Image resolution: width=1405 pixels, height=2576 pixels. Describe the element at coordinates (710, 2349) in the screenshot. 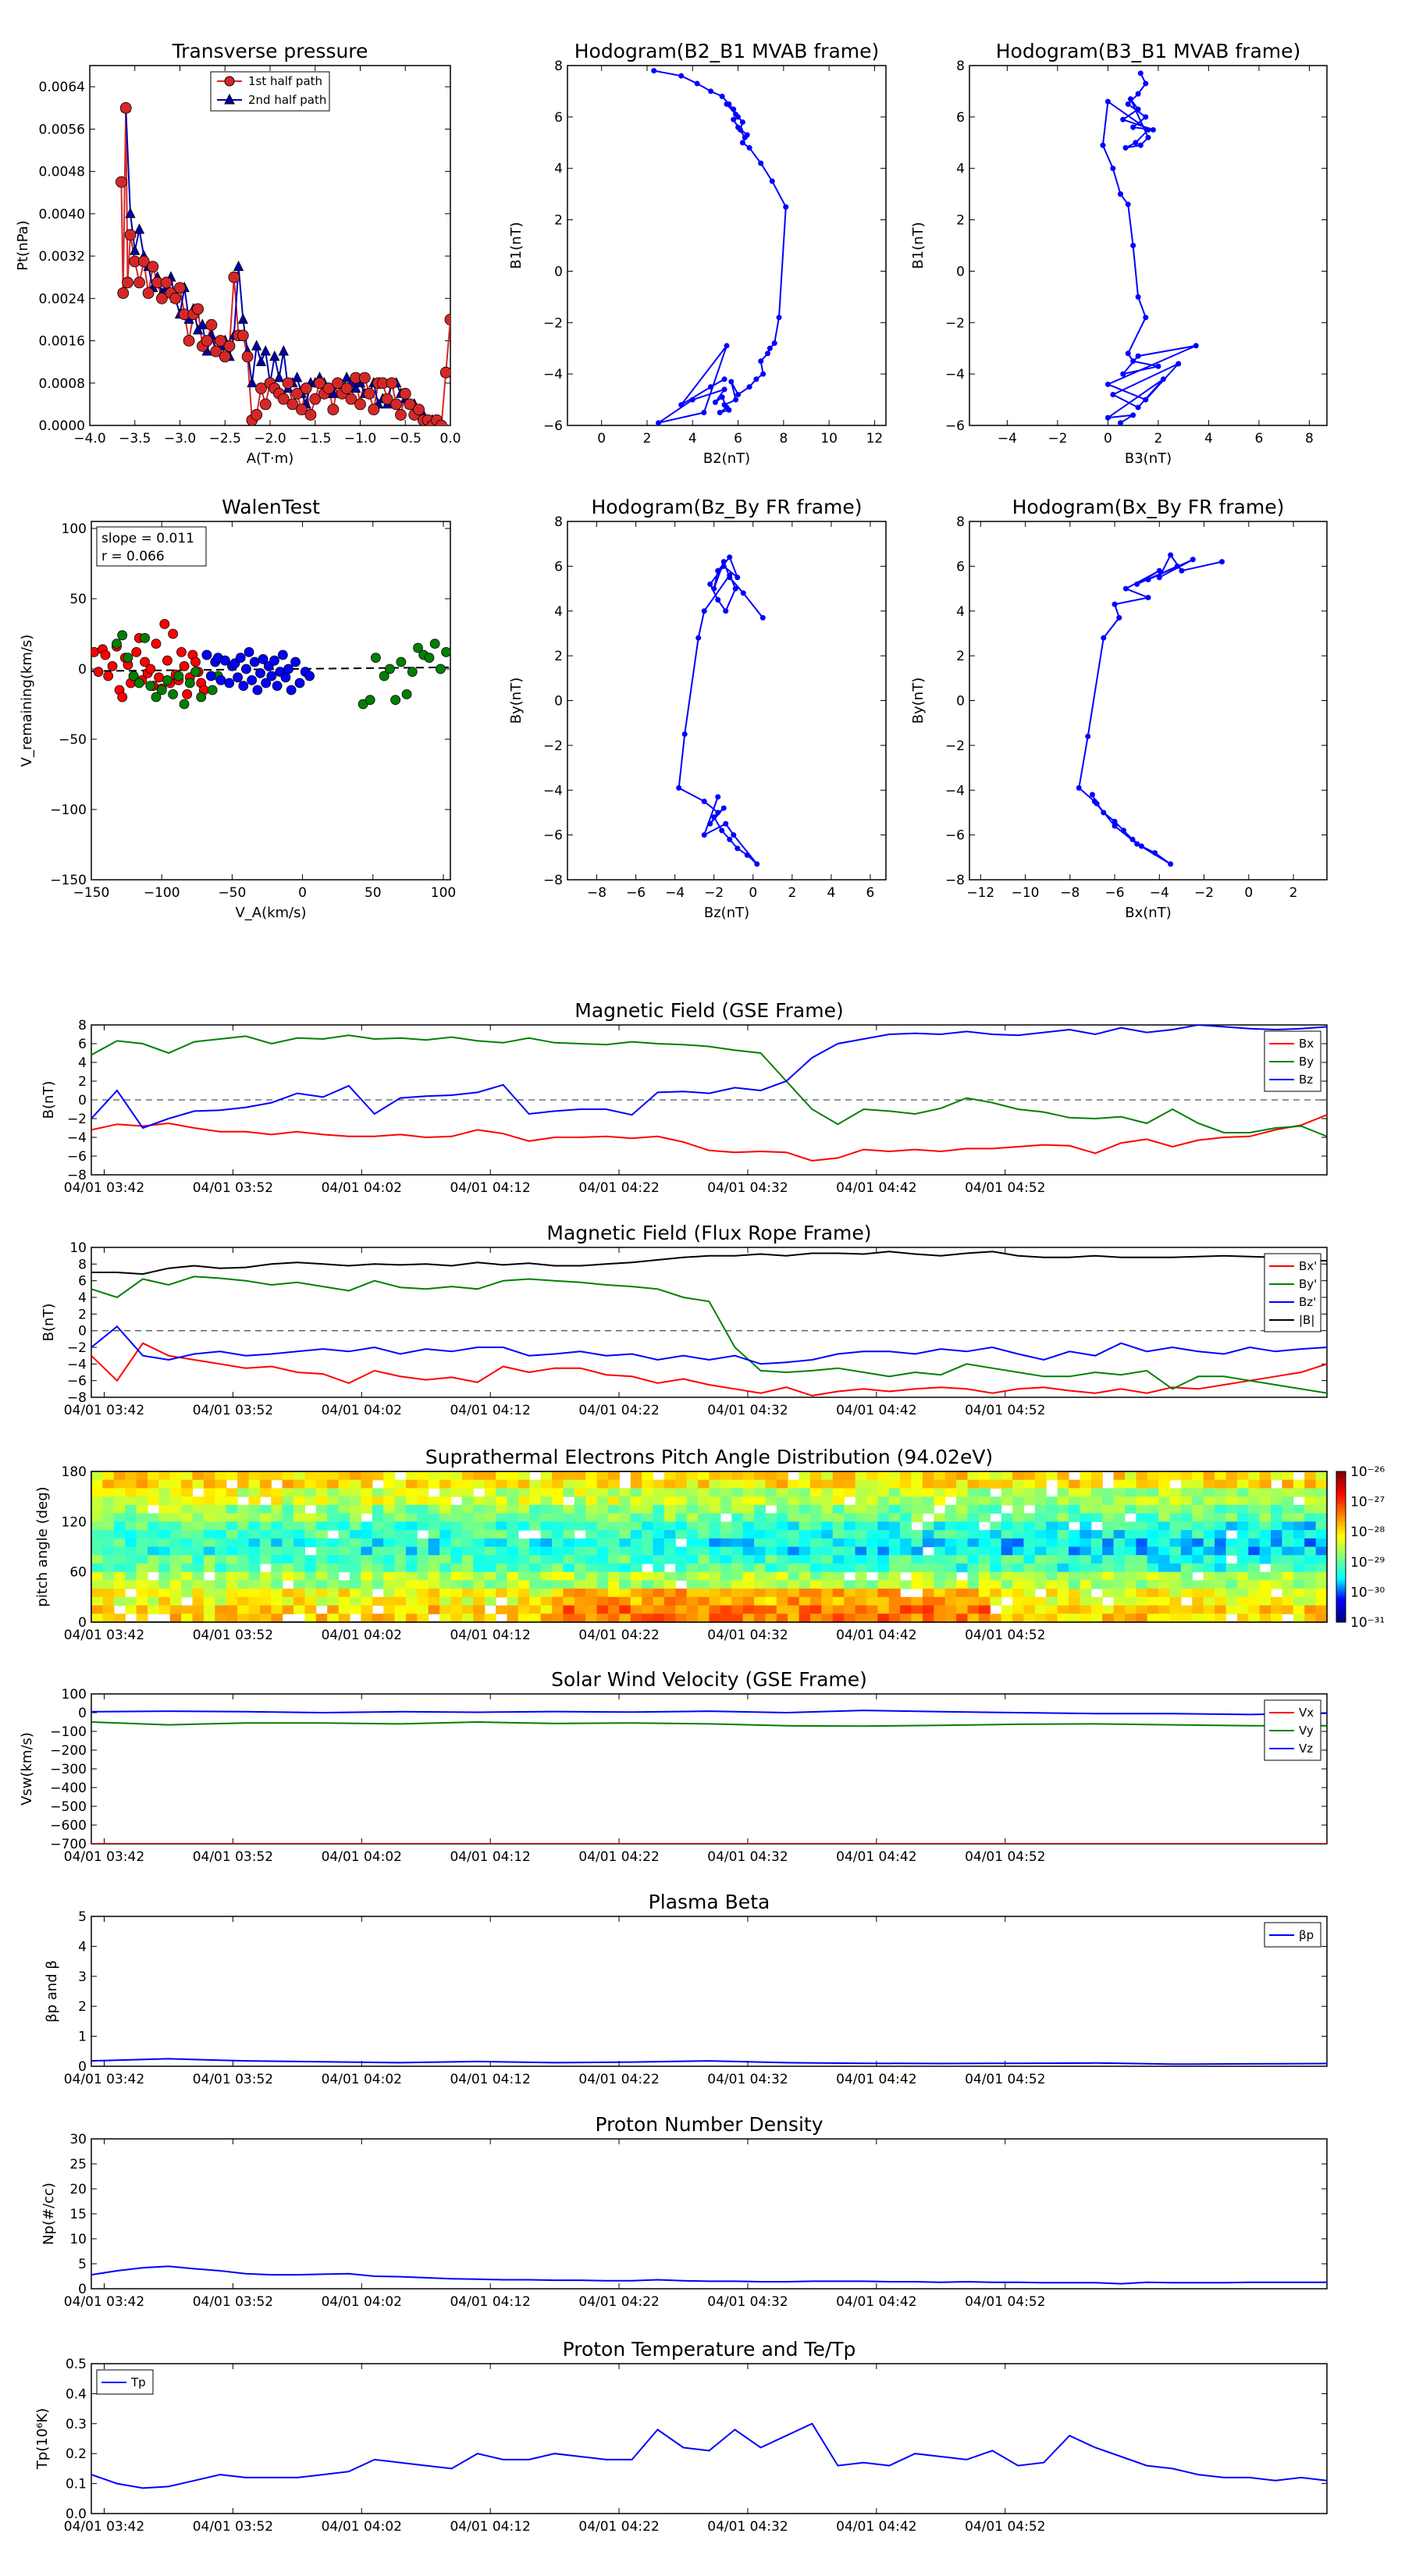

I see `proton-temperature-title: Proton Temperature and Te/Tp` at that location.